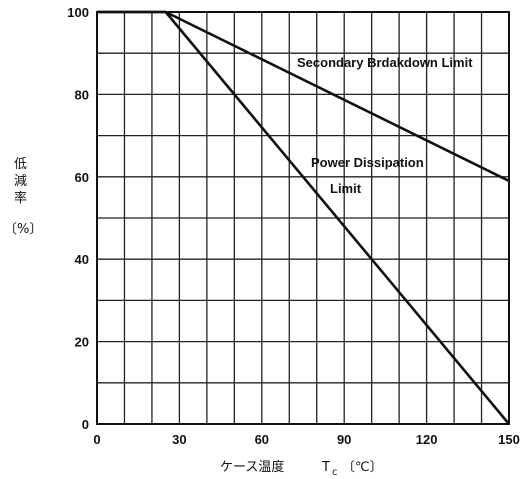 This screenshot has width=526, height=479. I want to click on x-axis-title: ケース温度 T c 〔℃〕, so click(301, 468).